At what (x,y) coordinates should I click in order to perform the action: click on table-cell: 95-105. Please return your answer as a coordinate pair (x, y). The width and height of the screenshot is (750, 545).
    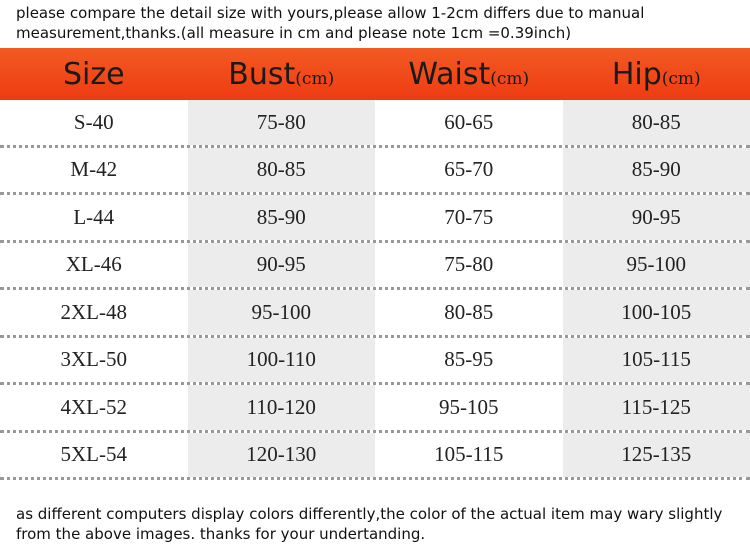
    Looking at the image, I should click on (469, 406).